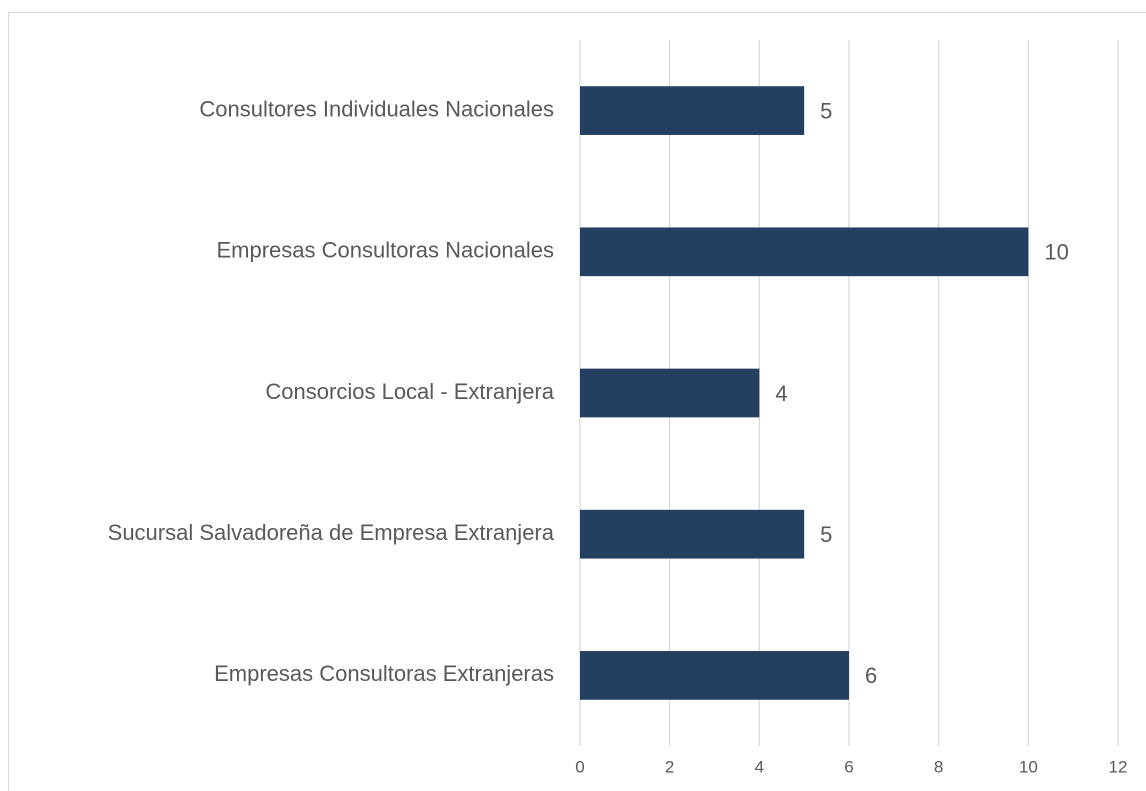  Describe the element at coordinates (848, 766) in the screenshot. I see `x-tick-label: 6` at that location.